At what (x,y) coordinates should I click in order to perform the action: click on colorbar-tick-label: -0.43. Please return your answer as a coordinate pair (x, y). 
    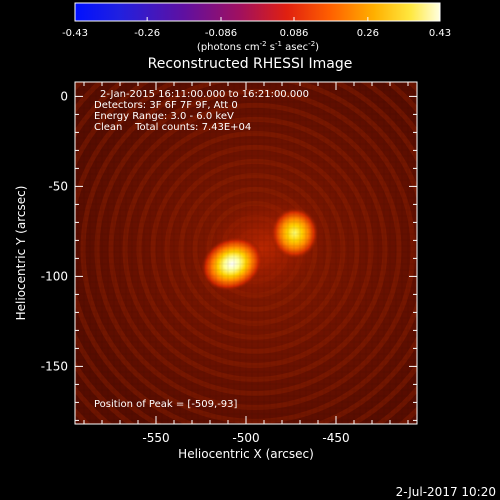
    Looking at the image, I should click on (75, 33).